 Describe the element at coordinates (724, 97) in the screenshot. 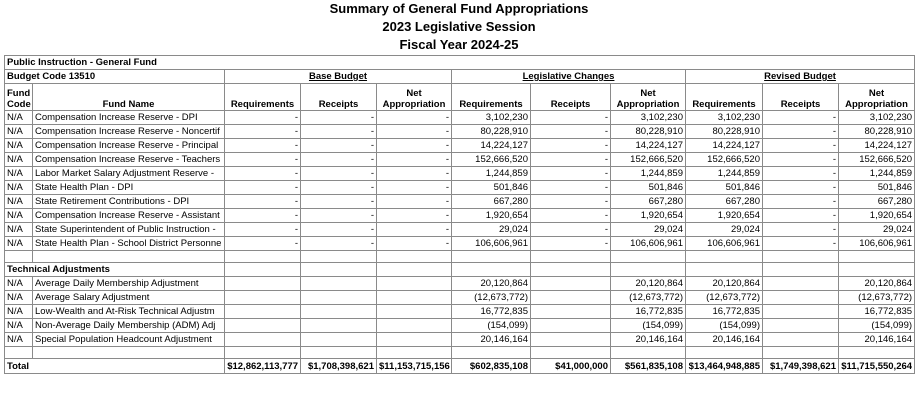

I see `column-header: Requirements` at that location.